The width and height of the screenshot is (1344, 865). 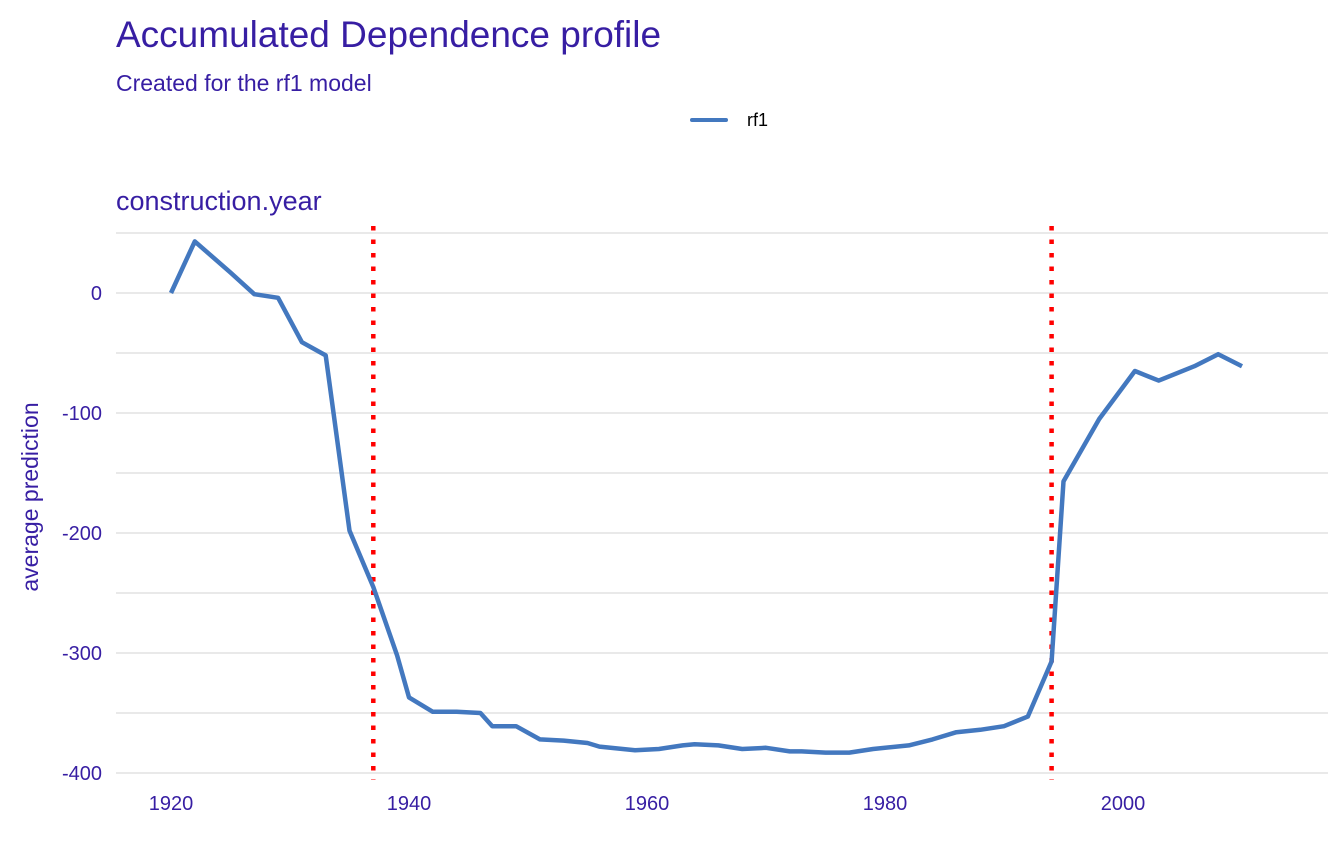 What do you see at coordinates (30, 496) in the screenshot?
I see `y-axis-label: average prediction` at bounding box center [30, 496].